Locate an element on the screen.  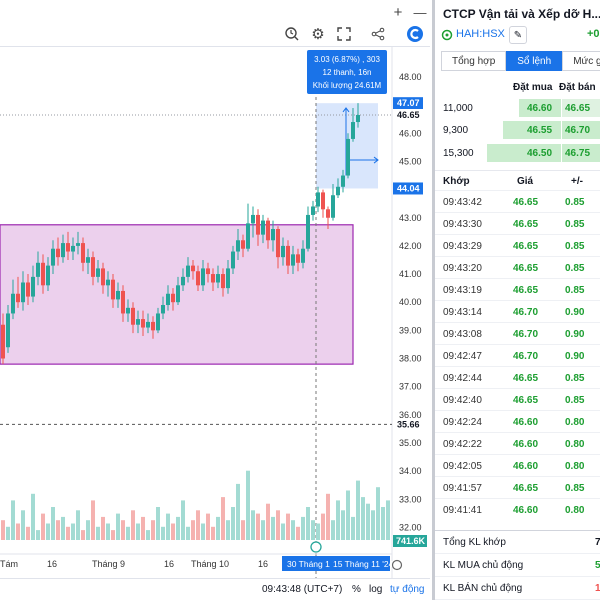
logo-icon is located at coordinates (415, 34).